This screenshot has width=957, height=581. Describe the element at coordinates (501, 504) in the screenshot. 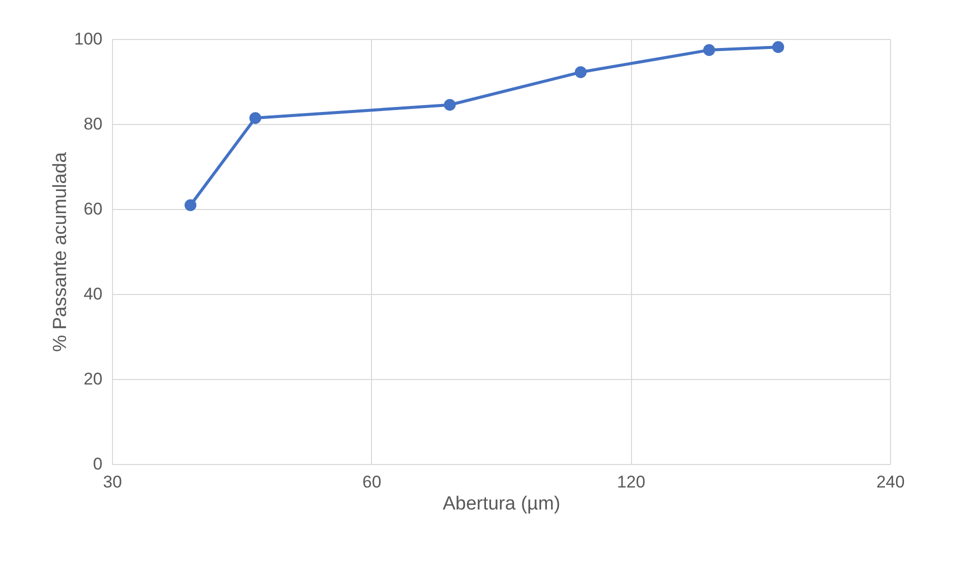

I see `x-axis-title: Abertura (µm)` at that location.